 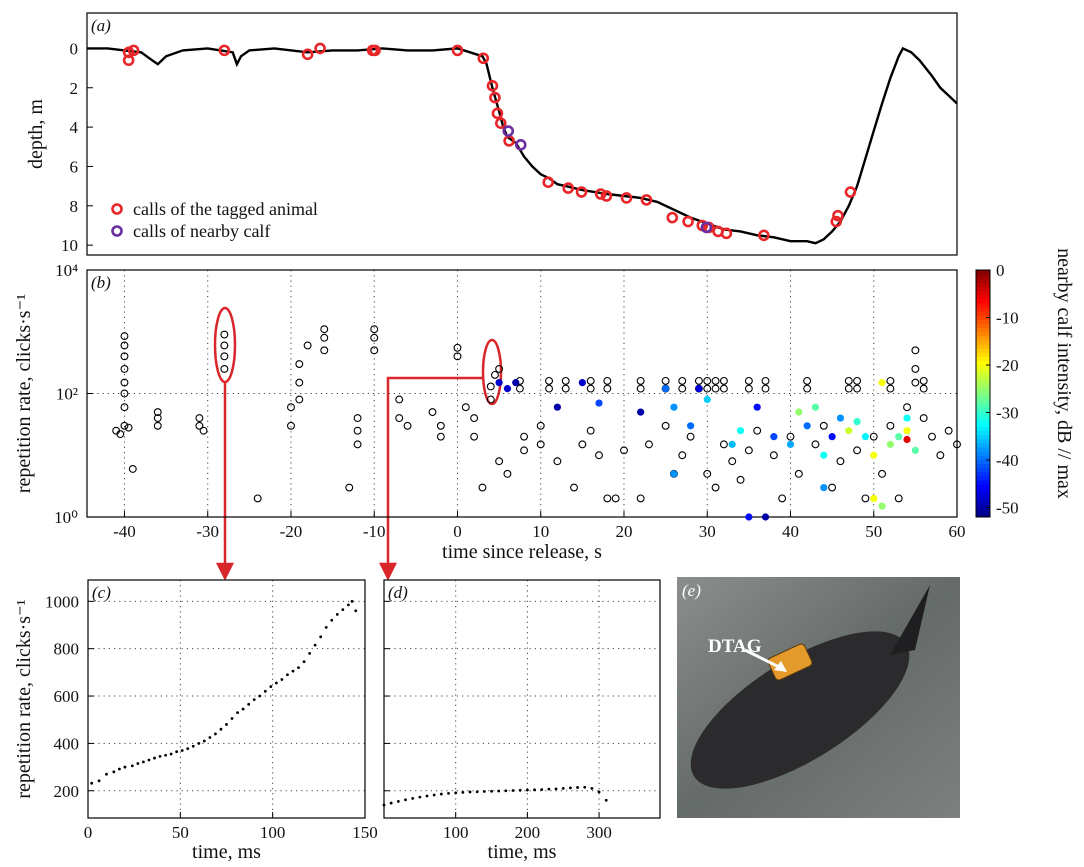 I want to click on tag-label: DTAG, so click(x=735, y=646).